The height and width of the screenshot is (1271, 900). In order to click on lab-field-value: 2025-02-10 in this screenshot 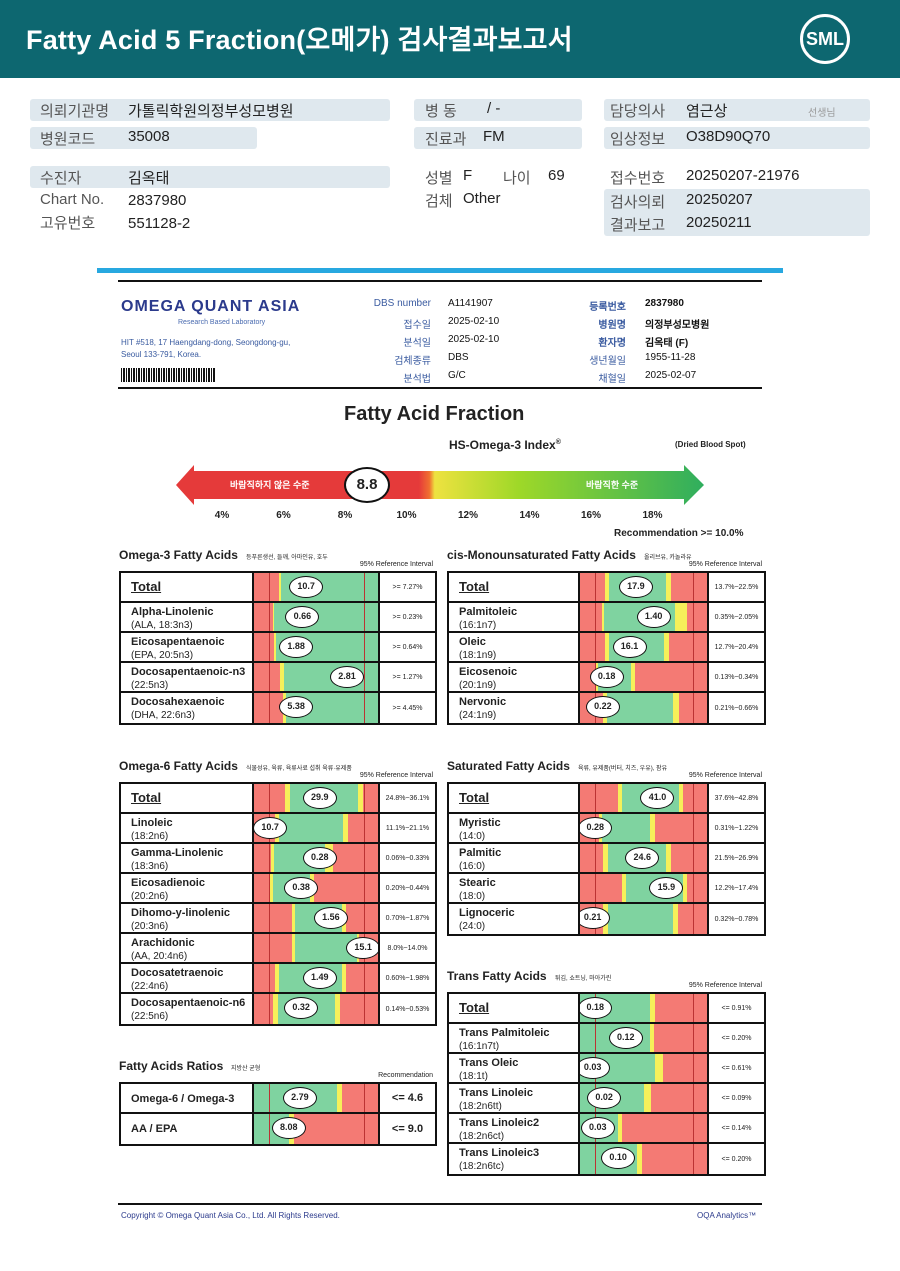, I will do `click(474, 339)`.